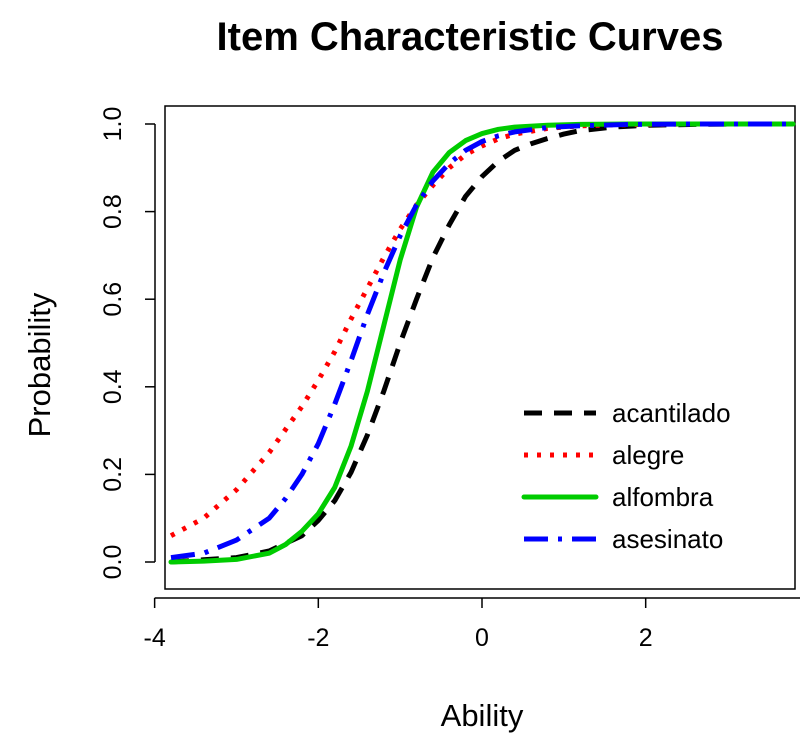  What do you see at coordinates (470, 37) in the screenshot?
I see `chart-title: Item Characteristic Curves` at bounding box center [470, 37].